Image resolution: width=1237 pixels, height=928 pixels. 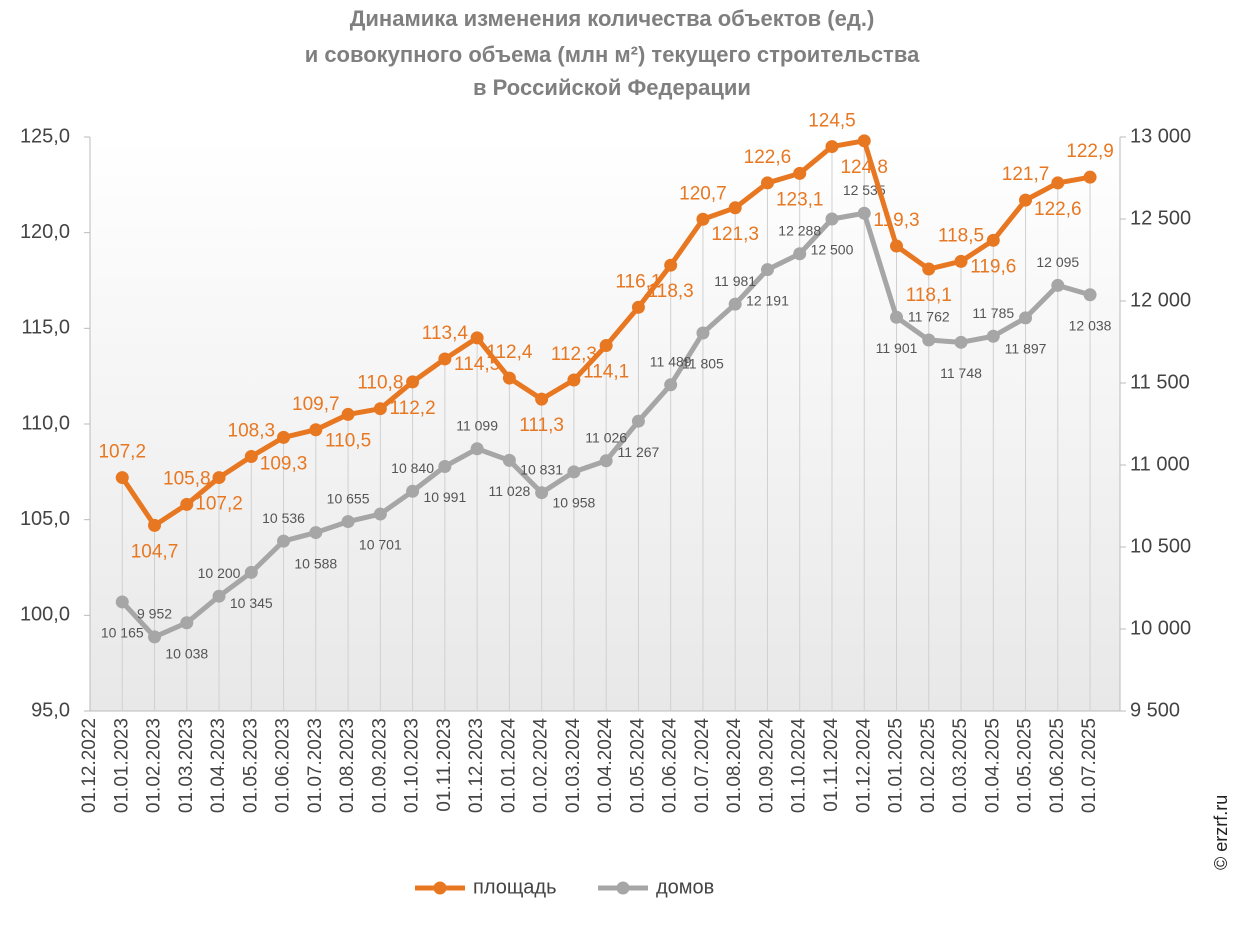 I want to click on value-label: 114,1, so click(x=606, y=372).